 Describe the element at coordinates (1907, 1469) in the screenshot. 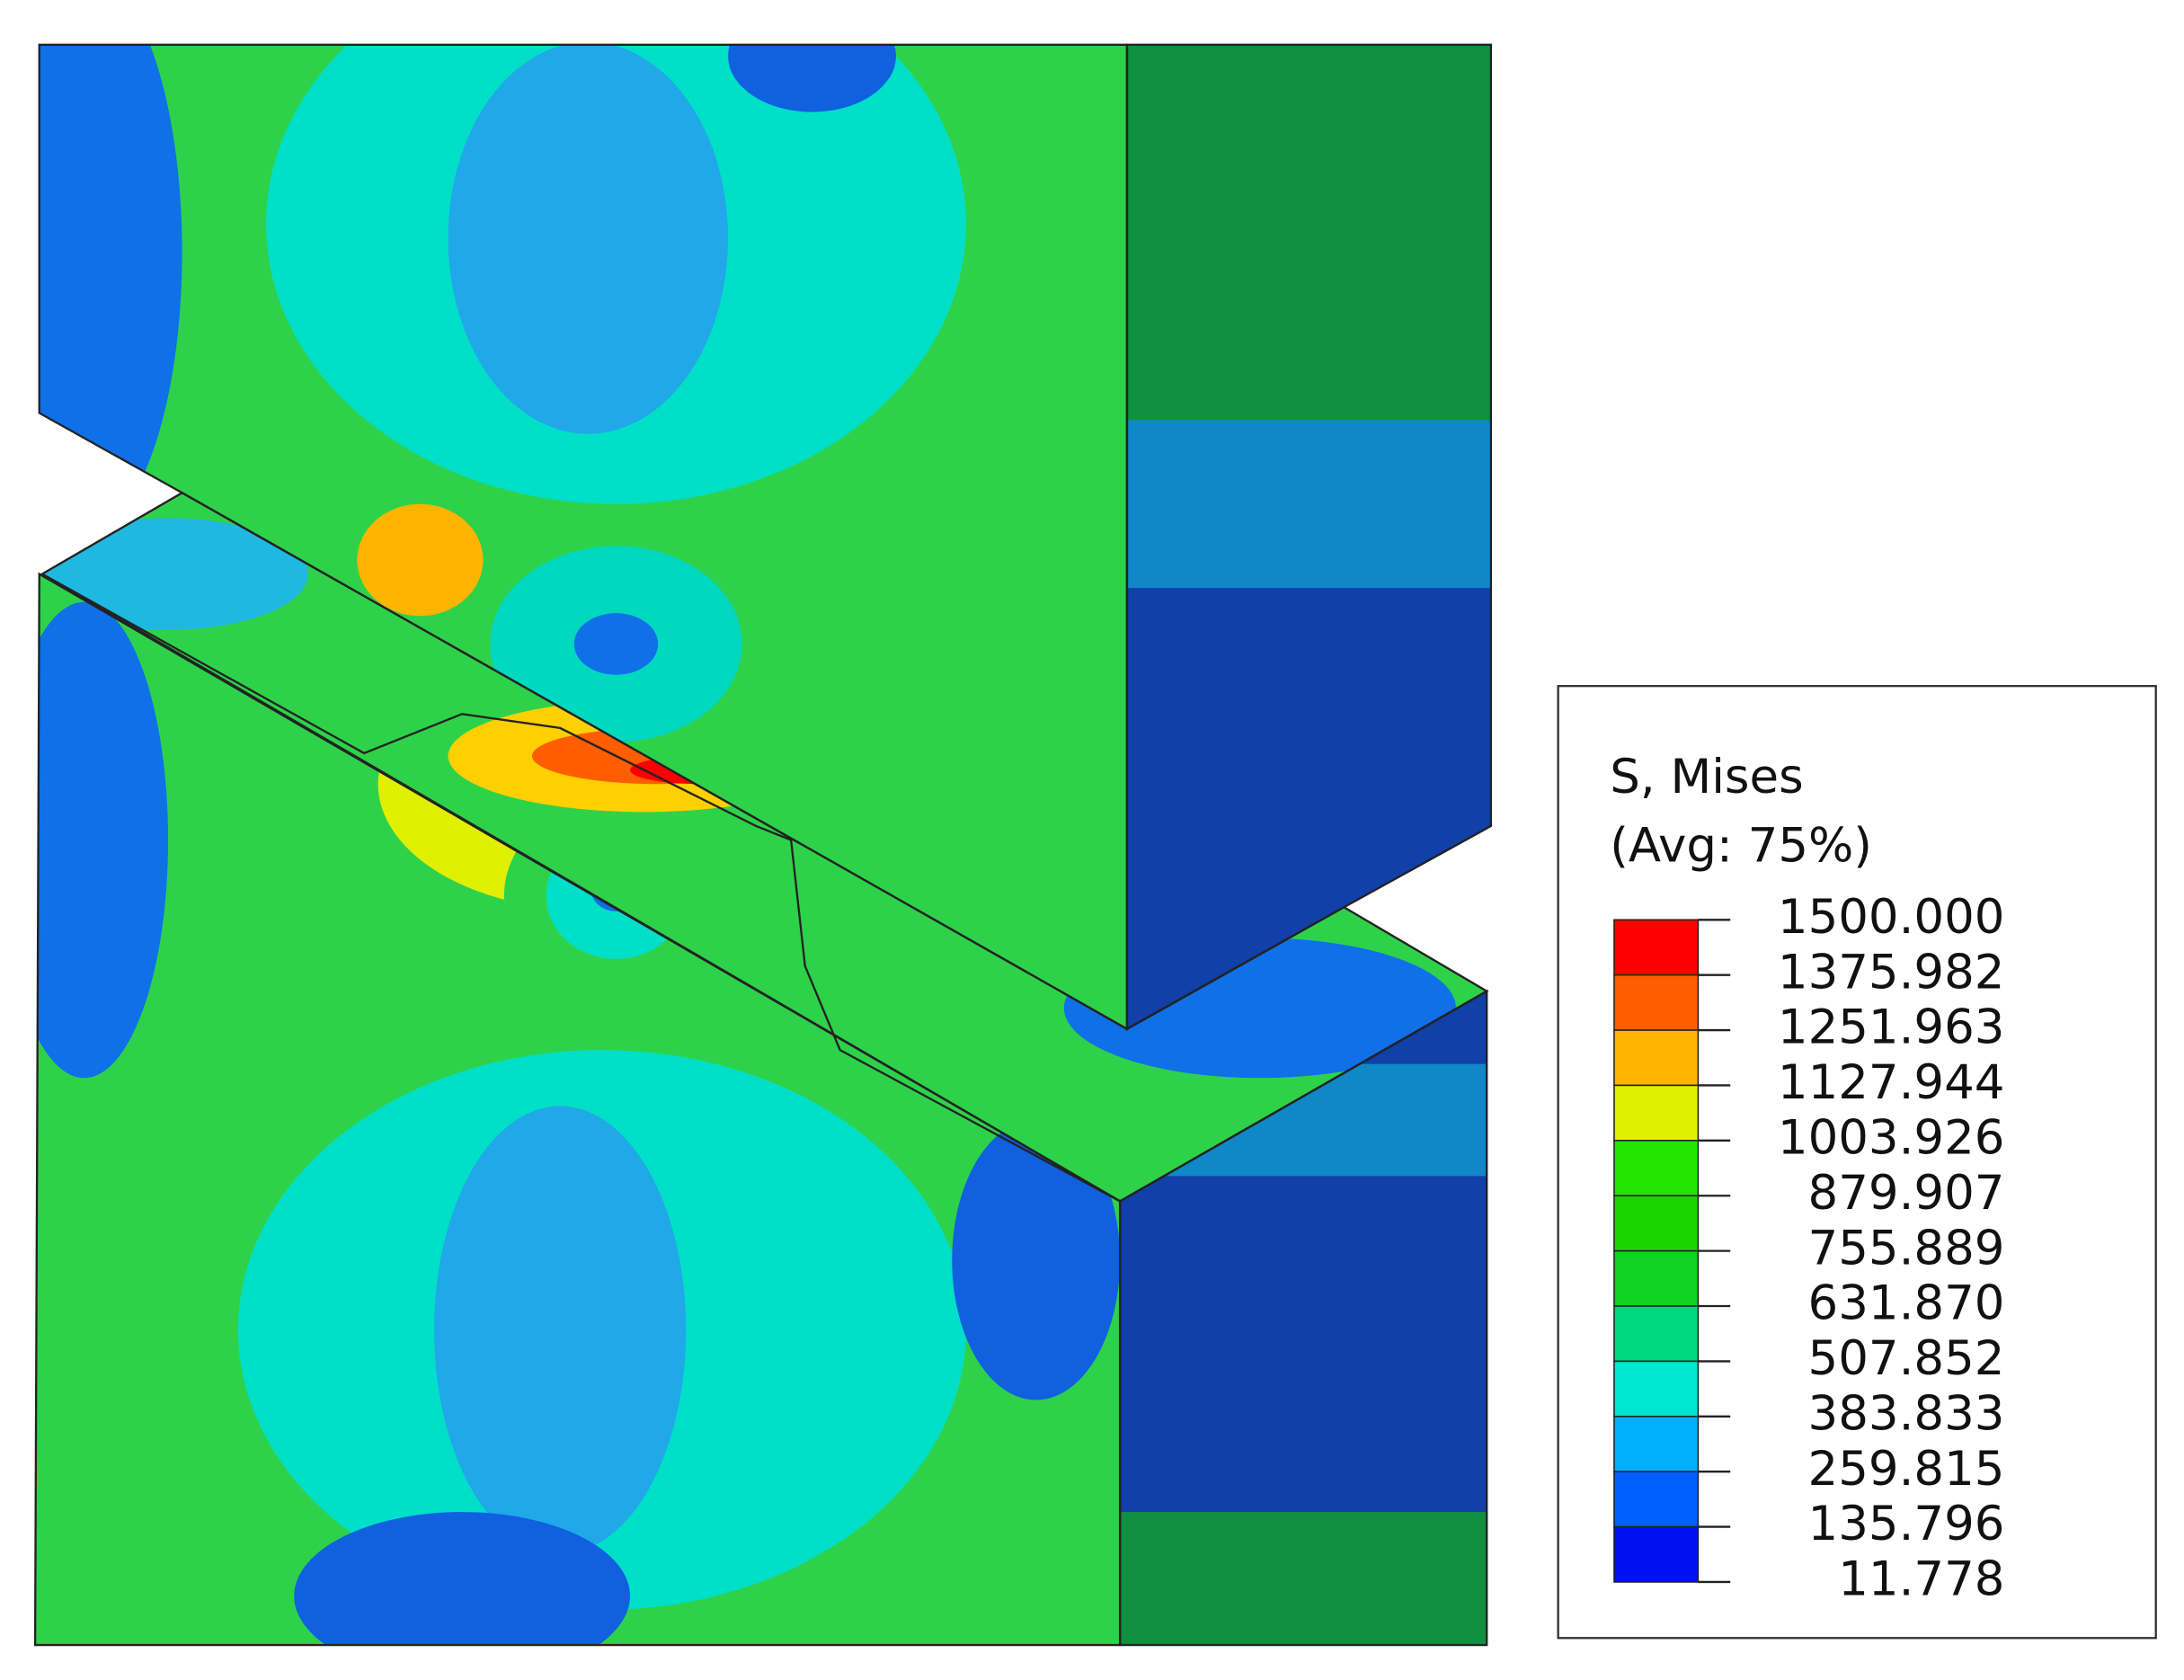

I see `legend-level: 259.815` at that location.